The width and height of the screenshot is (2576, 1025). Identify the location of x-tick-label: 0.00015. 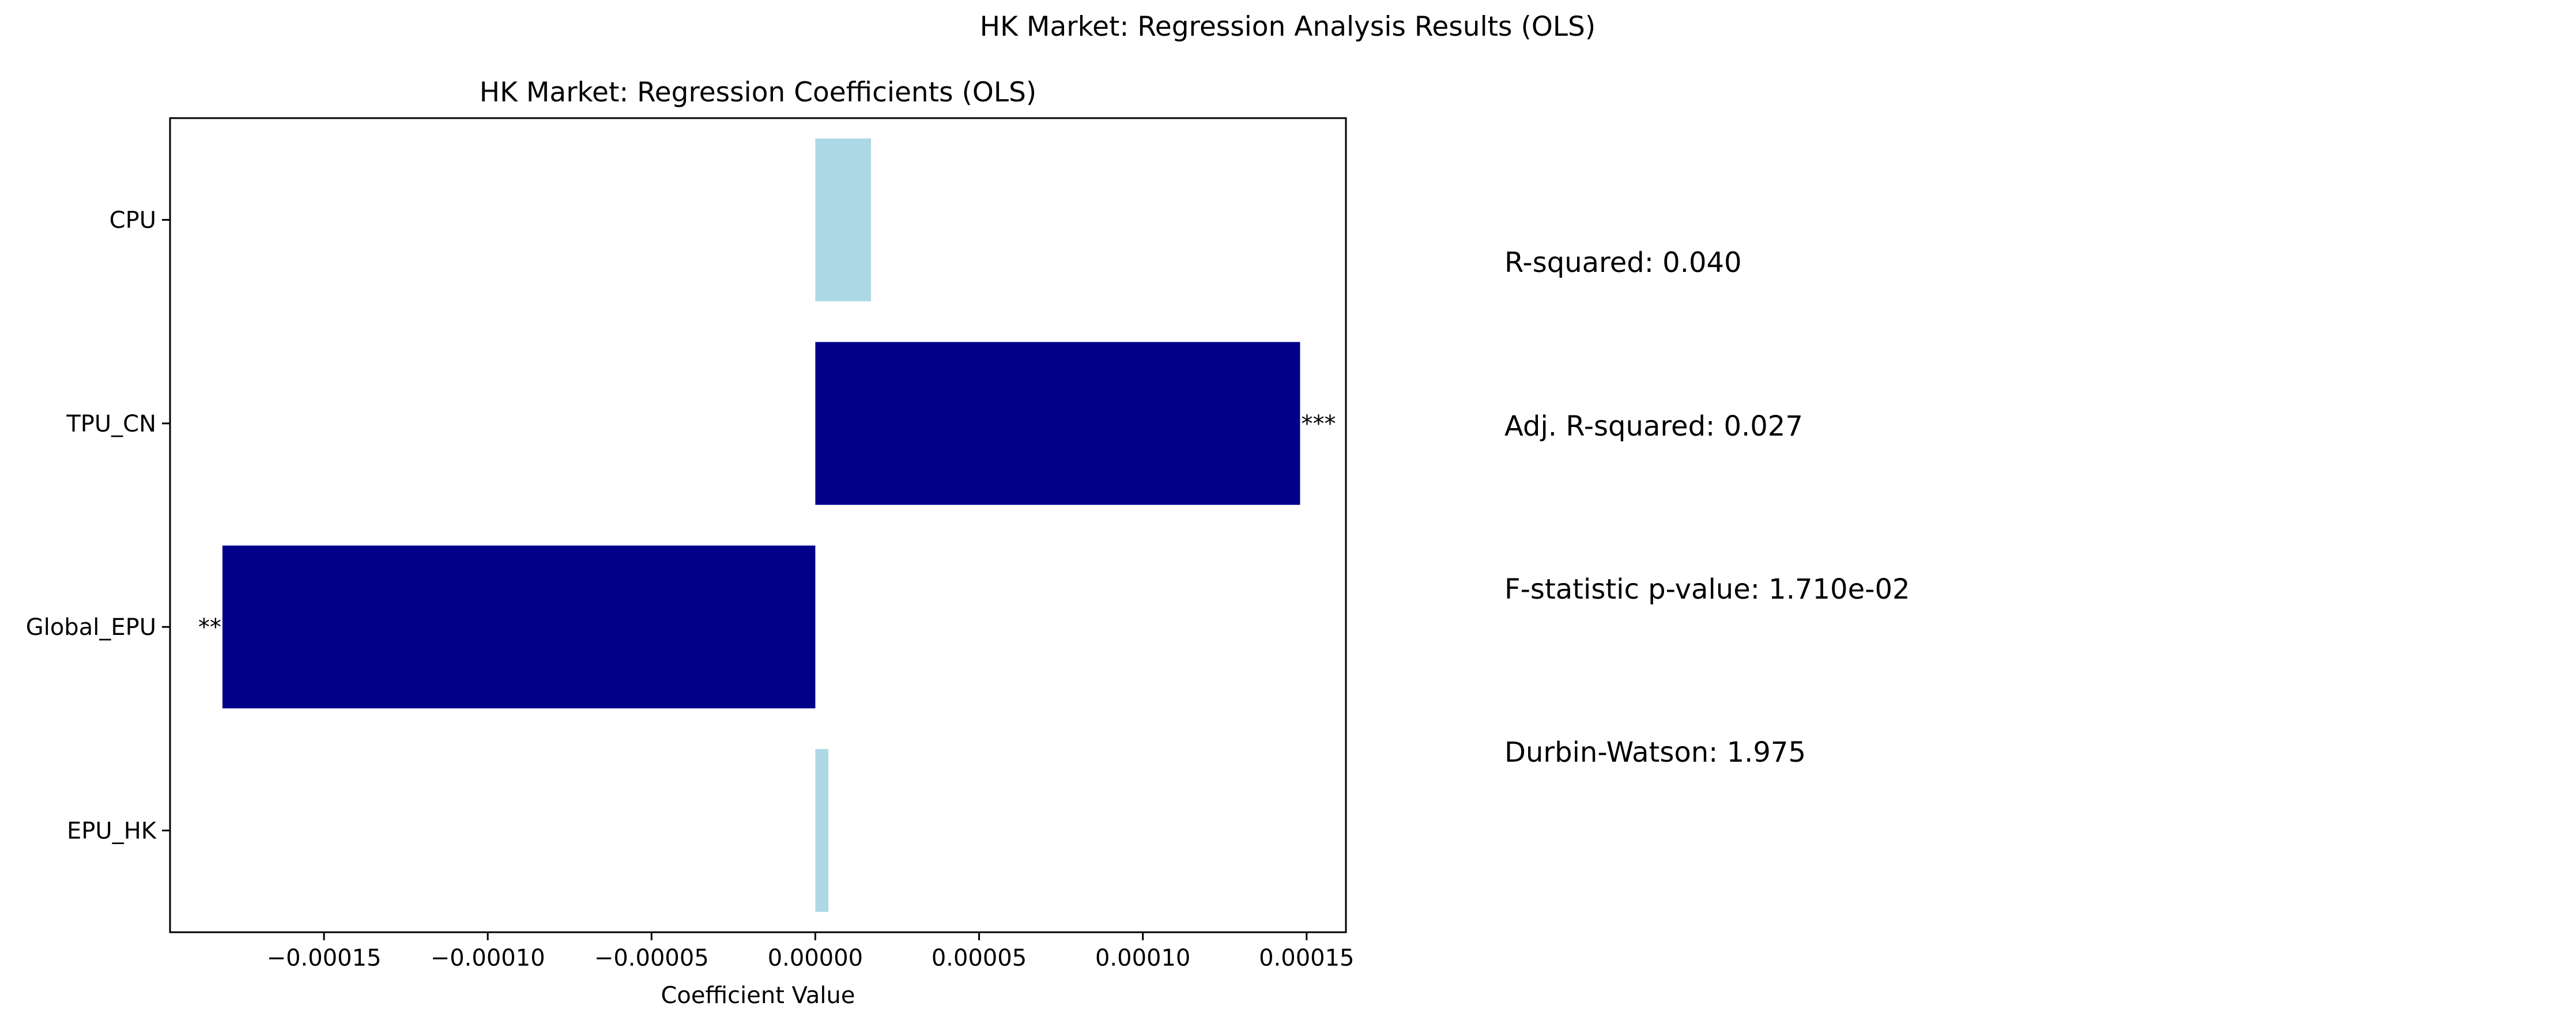
(1306, 958).